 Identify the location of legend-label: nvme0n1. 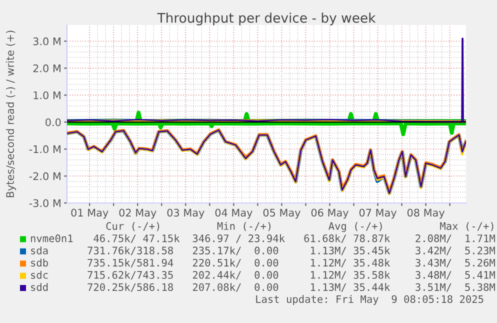
(51, 238).